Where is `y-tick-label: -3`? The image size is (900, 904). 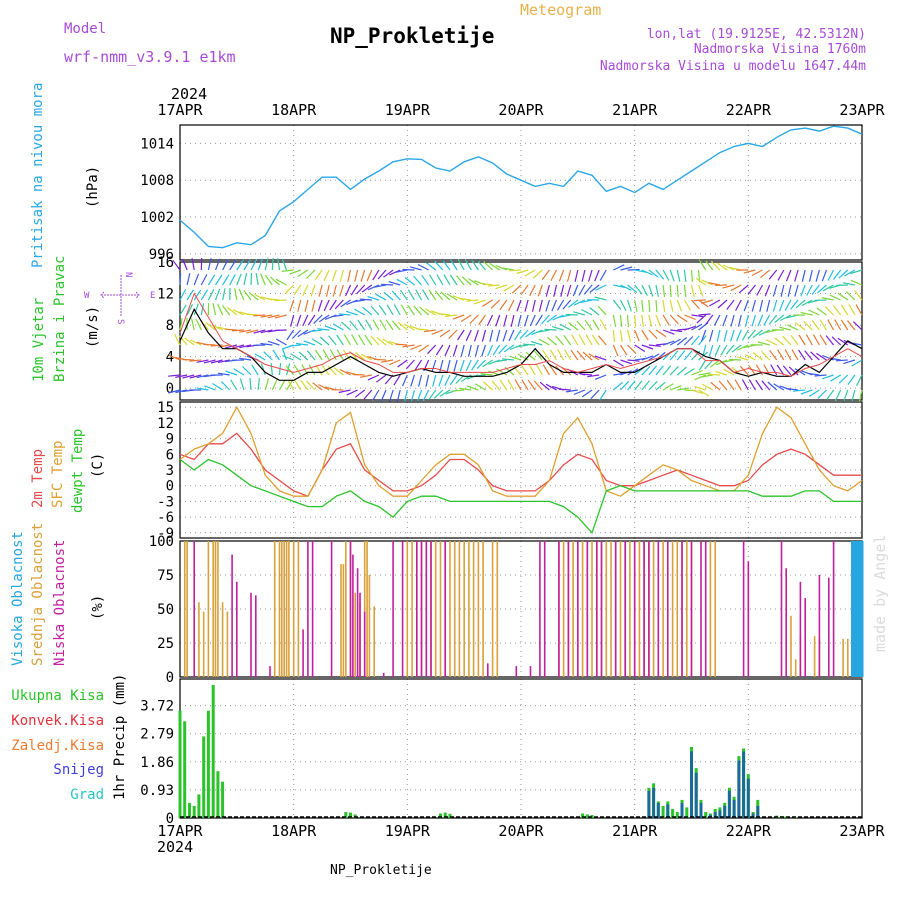
y-tick-label: -3 is located at coordinates (165, 502).